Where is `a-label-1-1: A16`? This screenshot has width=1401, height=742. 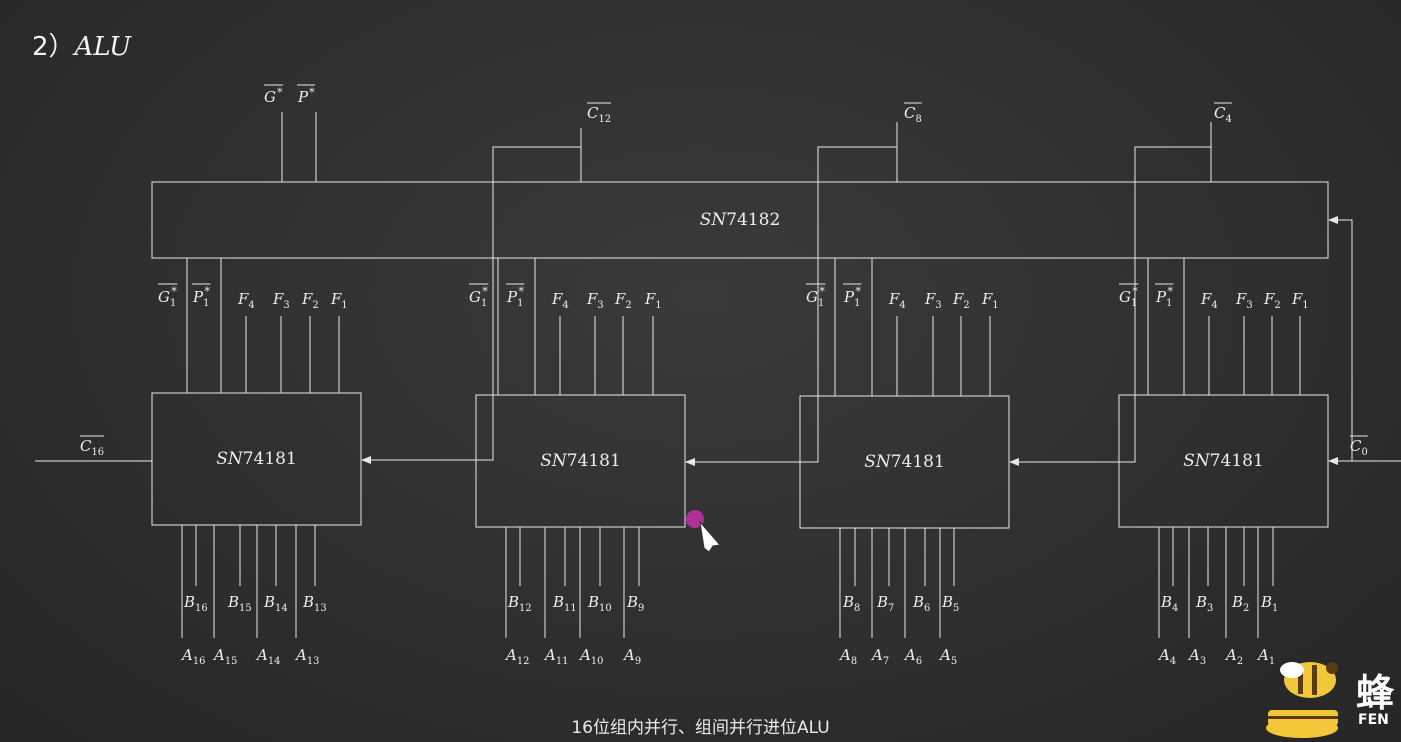
a-label-1-1: A16 is located at coordinates (192, 656).